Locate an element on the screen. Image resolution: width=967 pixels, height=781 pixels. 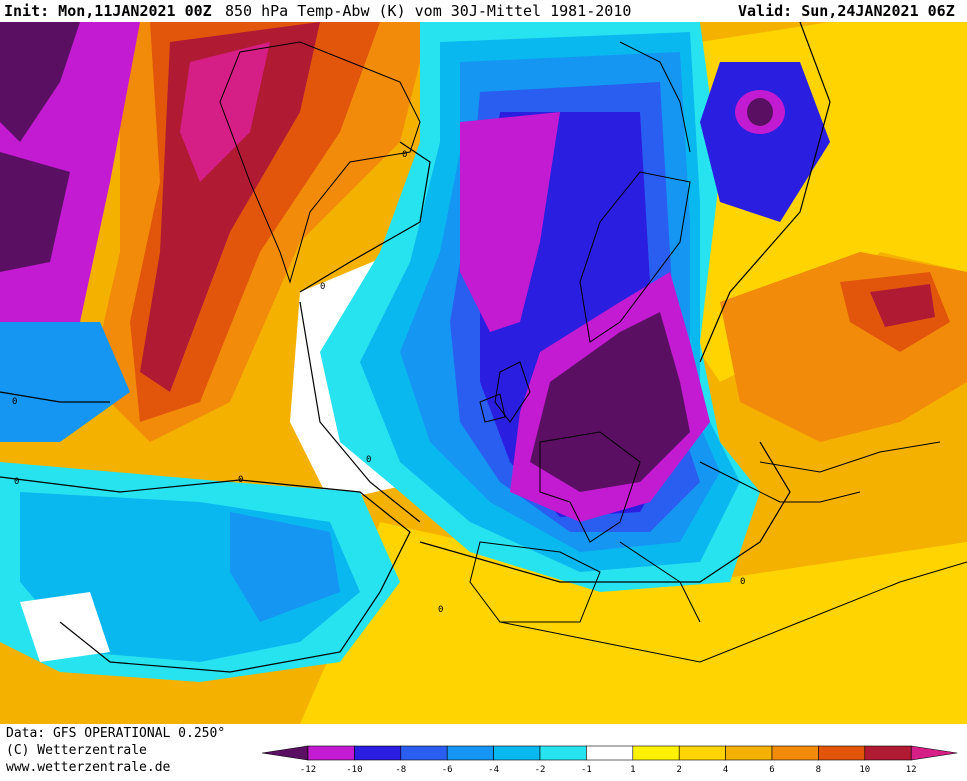
data-source-label: Data: GFS OPERATIONAL 0.250° is located at coordinates (116, 733).